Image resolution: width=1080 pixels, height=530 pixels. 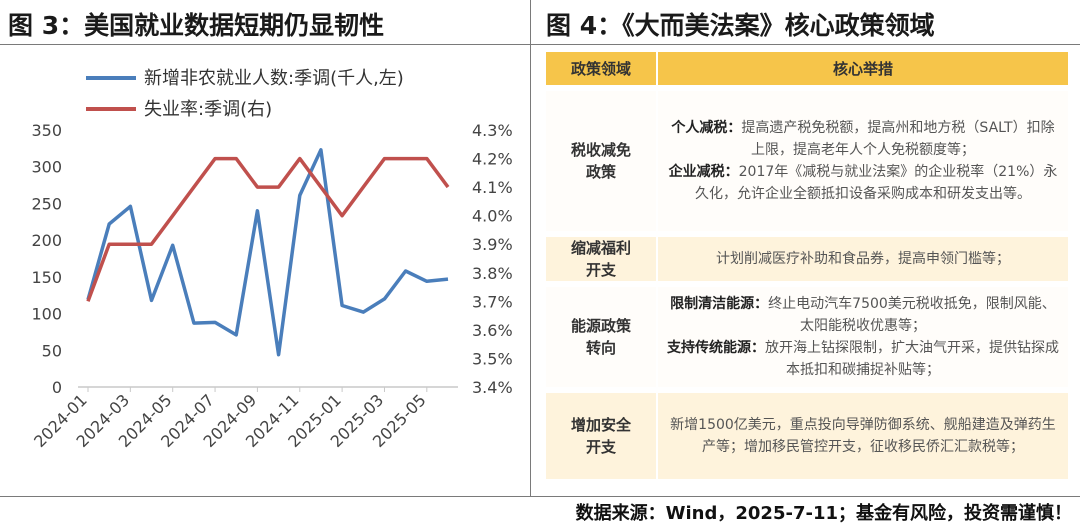 What do you see at coordinates (912, 359) in the screenshot?
I see `measure-text: 放开海上钻探限制，扩大油气开采，提供钻探成本抵扣和碳捕捉补贴等；` at bounding box center [912, 359].